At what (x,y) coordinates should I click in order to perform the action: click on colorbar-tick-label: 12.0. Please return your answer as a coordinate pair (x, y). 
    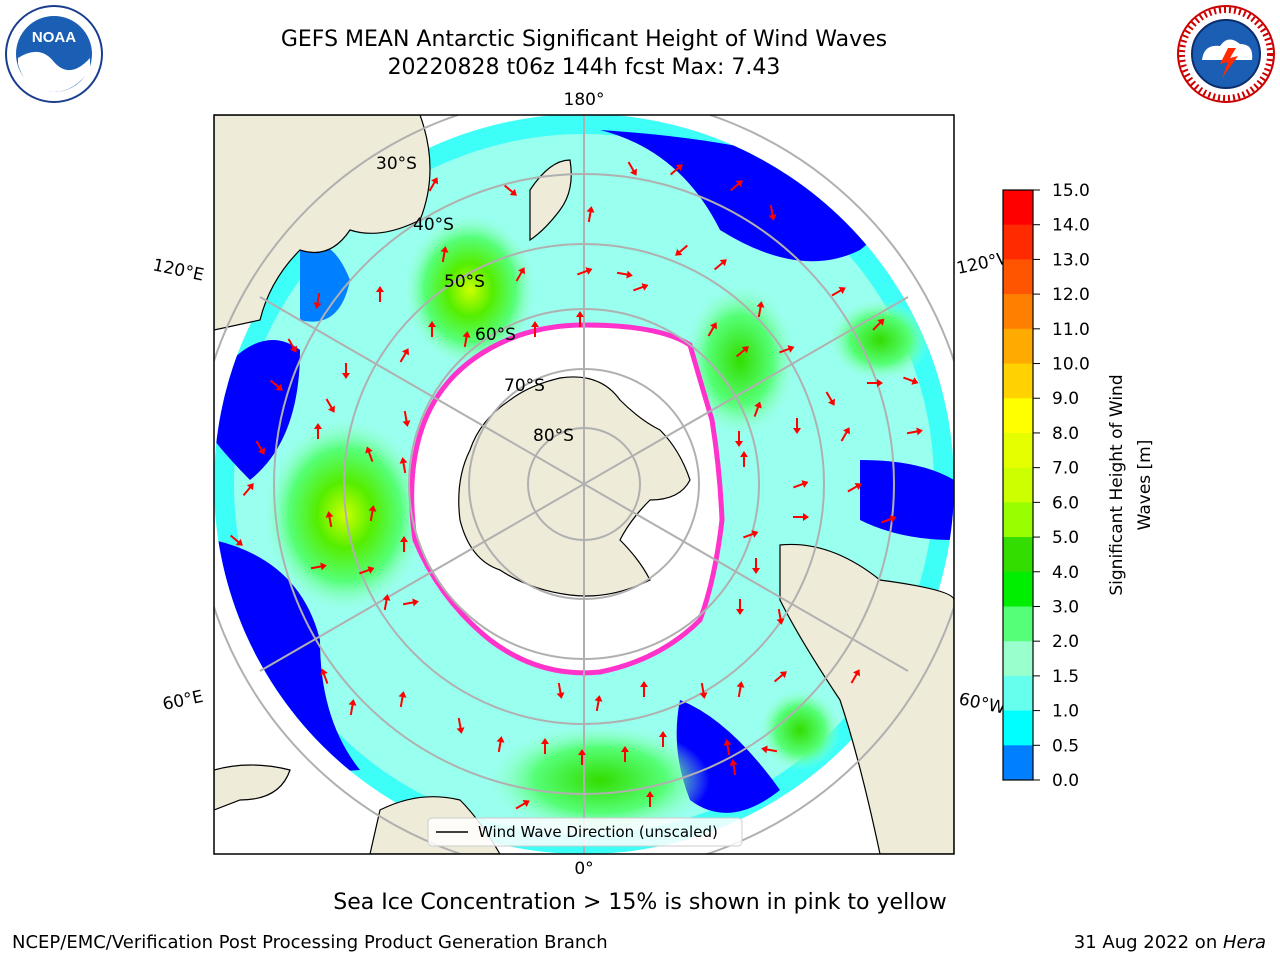
    Looking at the image, I should click on (1071, 295).